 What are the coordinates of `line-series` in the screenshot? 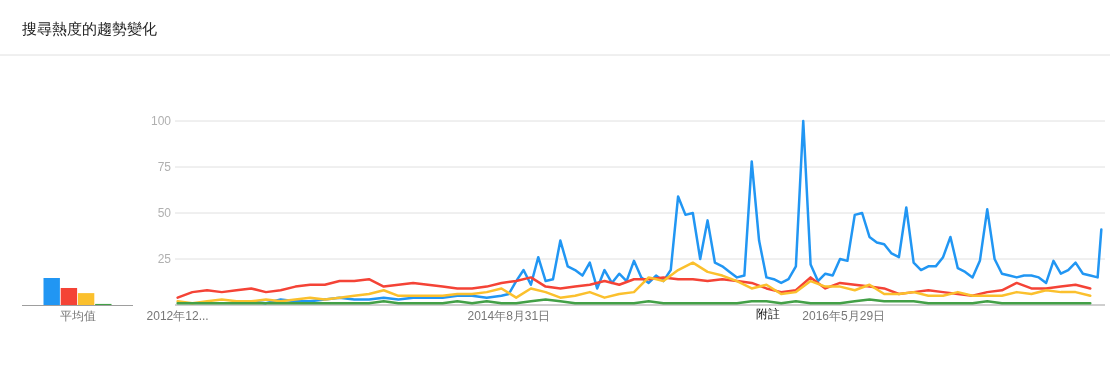 It's located at (634, 283).